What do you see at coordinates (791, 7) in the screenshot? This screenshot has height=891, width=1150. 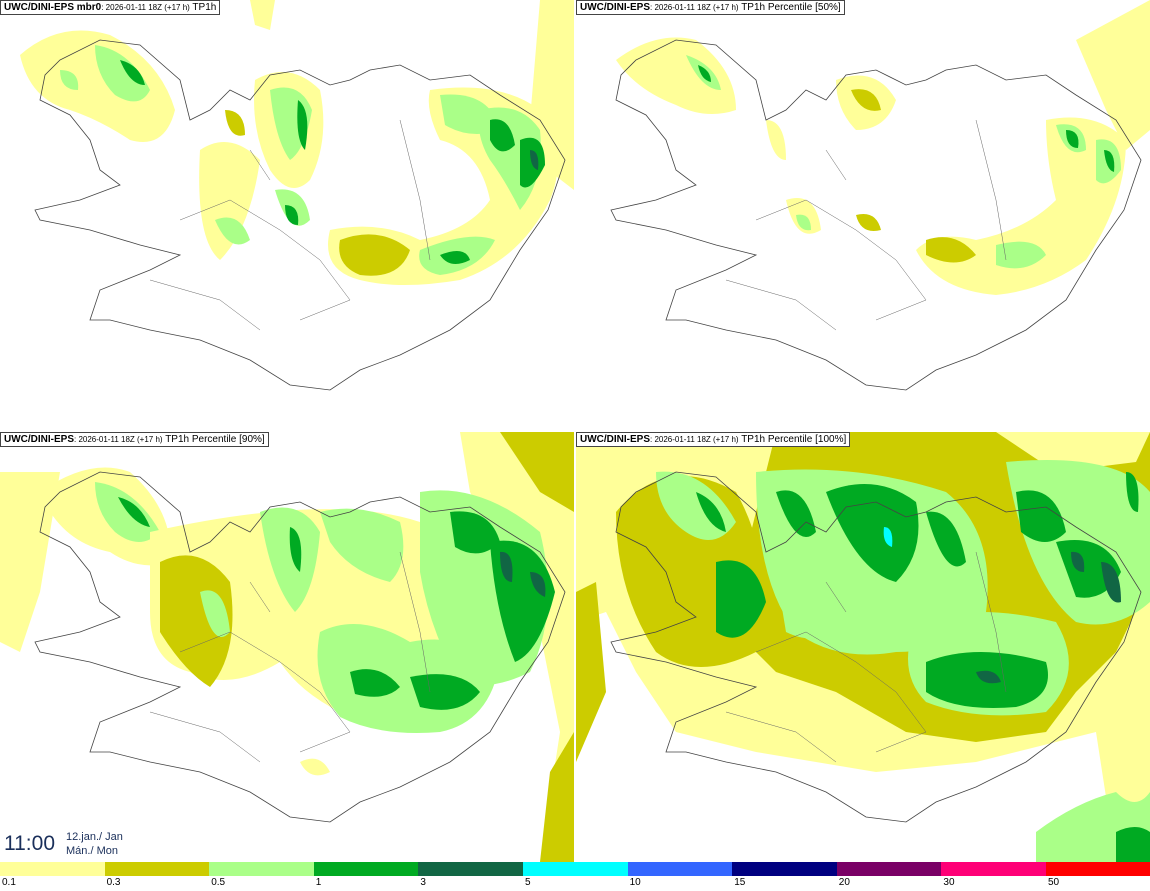 I see `field-name: TP1h Percentile [50%]` at bounding box center [791, 7].